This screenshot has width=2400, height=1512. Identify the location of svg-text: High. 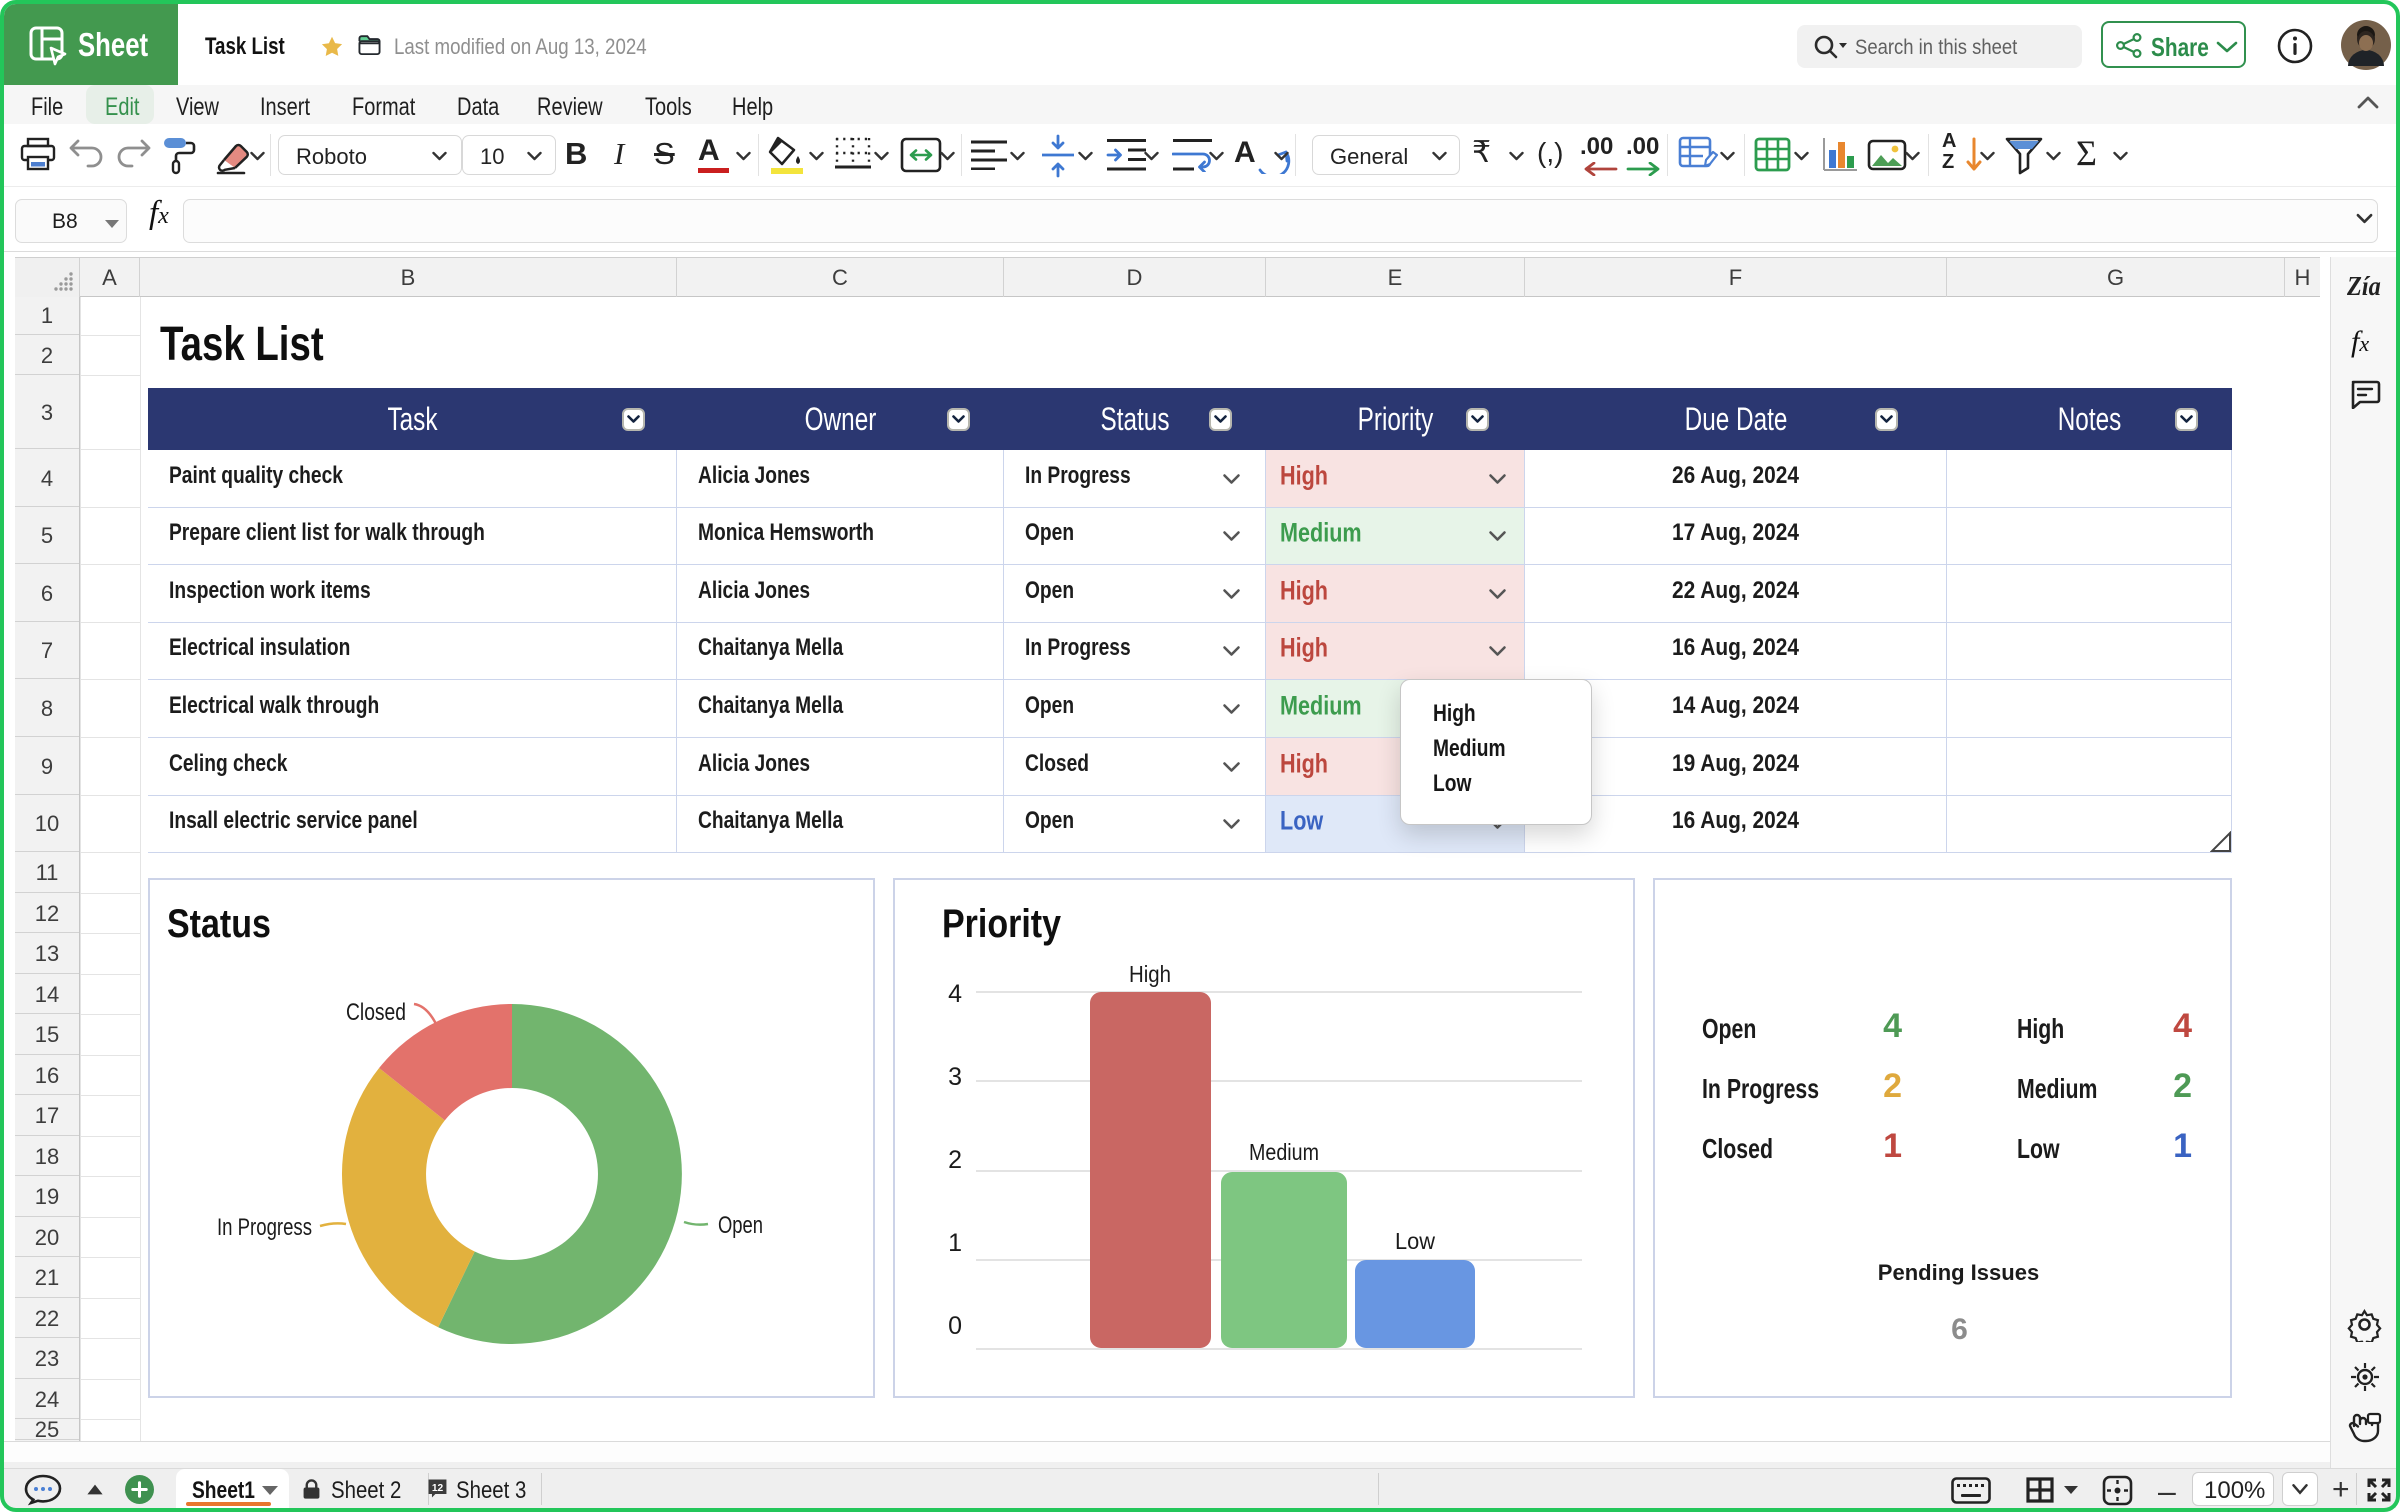
(1150, 974).